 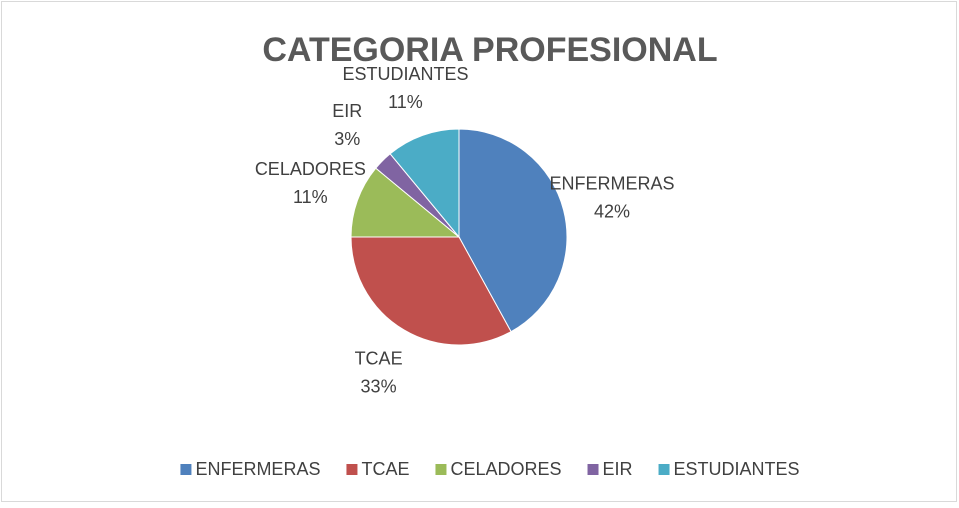 I want to click on slice-label: CELADORES, so click(x=310, y=169).